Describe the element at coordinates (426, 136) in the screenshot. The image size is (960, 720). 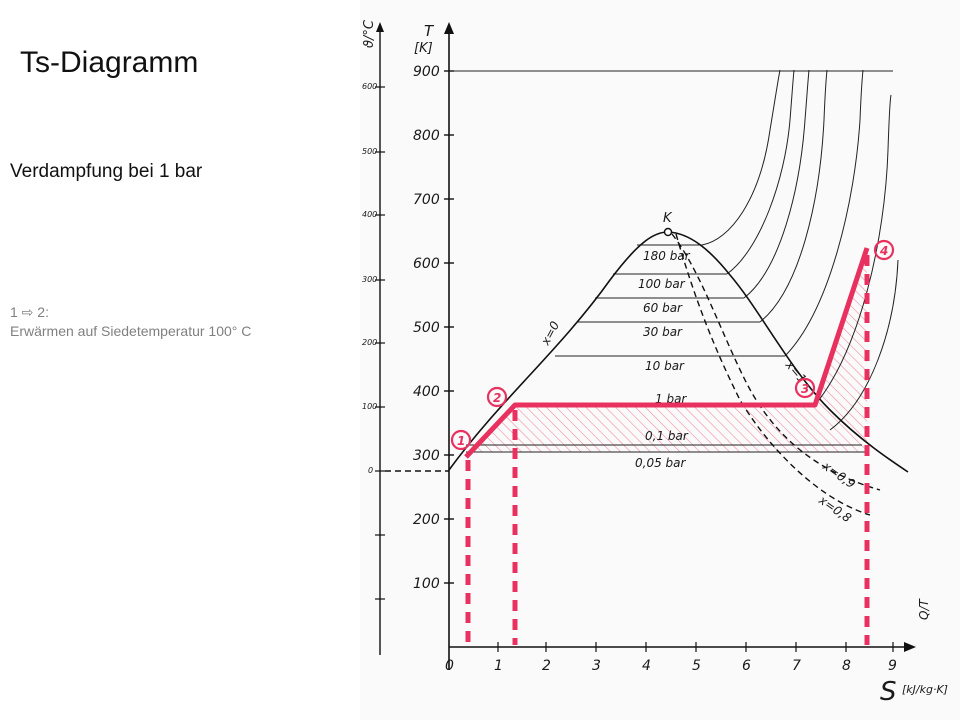
I see `t-tick-label: 800` at that location.